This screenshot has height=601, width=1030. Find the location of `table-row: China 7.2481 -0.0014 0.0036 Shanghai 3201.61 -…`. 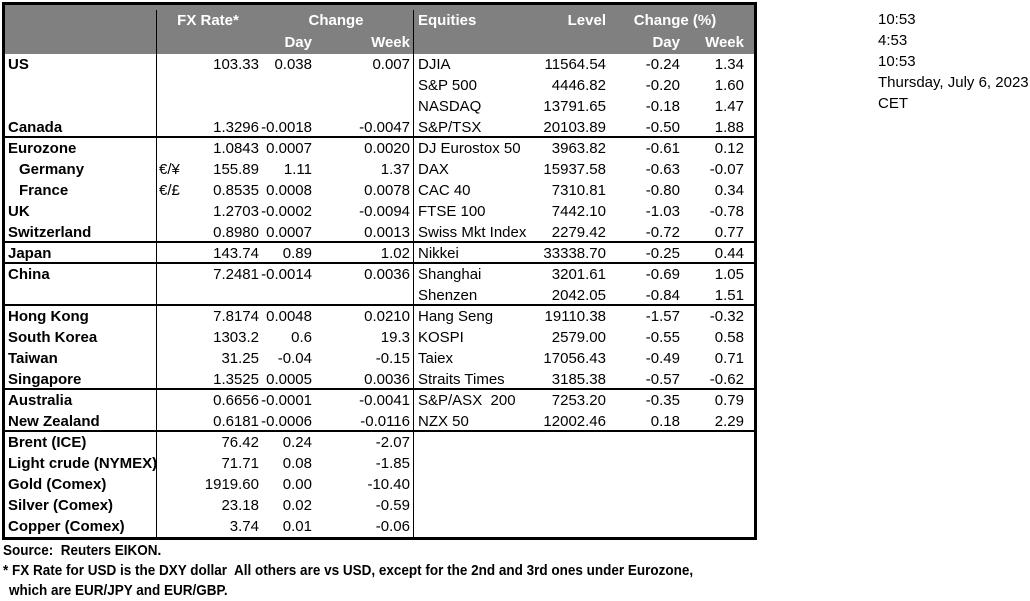

table-row: China 7.2481 -0.0014 0.0036 Shanghai 3201.61 -… is located at coordinates (379, 274).